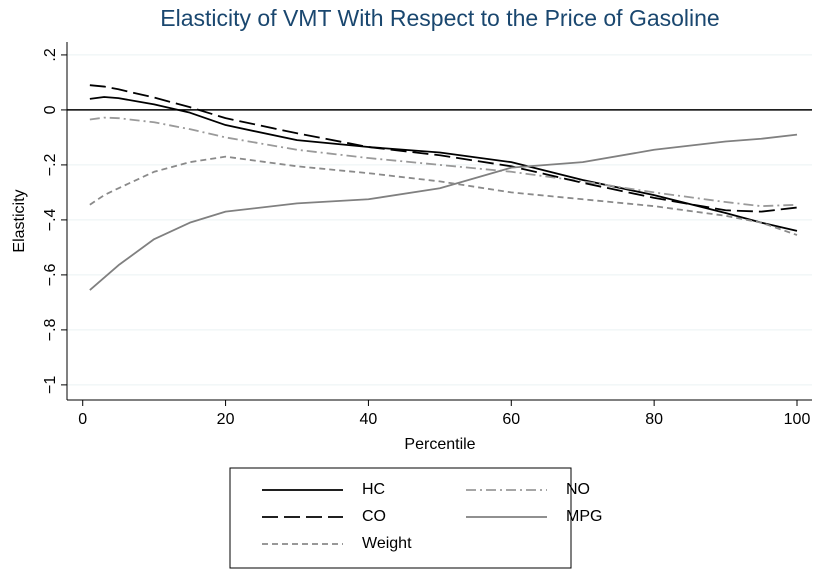 Image resolution: width=817 pixels, height=569 pixels. Describe the element at coordinates (400, 518) in the screenshot. I see `legend-box` at that location.